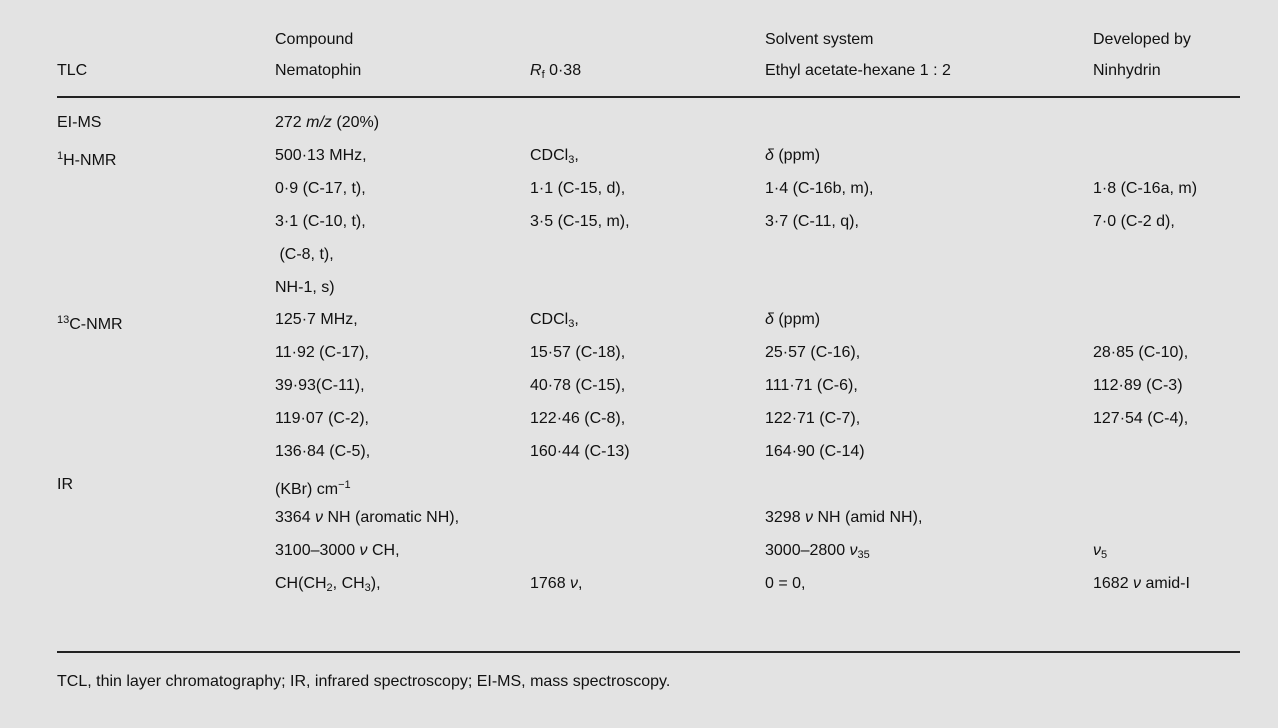 This screenshot has width=1278, height=728. What do you see at coordinates (1141, 419) in the screenshot?
I see `table-cell: 127·54 (C-4),` at bounding box center [1141, 419].